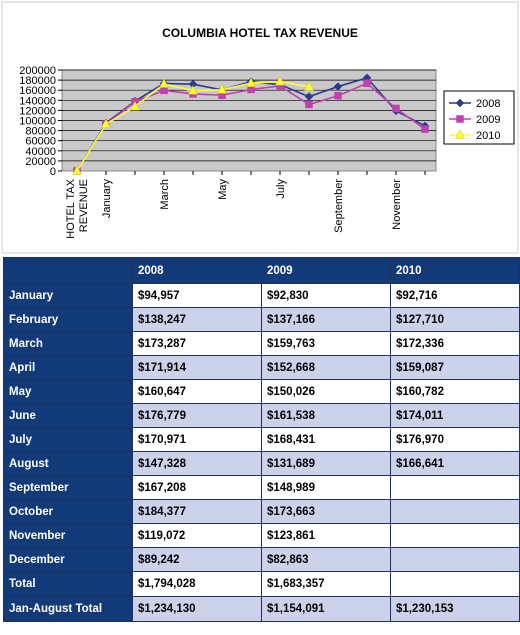 This screenshot has width=520, height=635. Describe the element at coordinates (68, 319) in the screenshot. I see `row-label: February` at that location.